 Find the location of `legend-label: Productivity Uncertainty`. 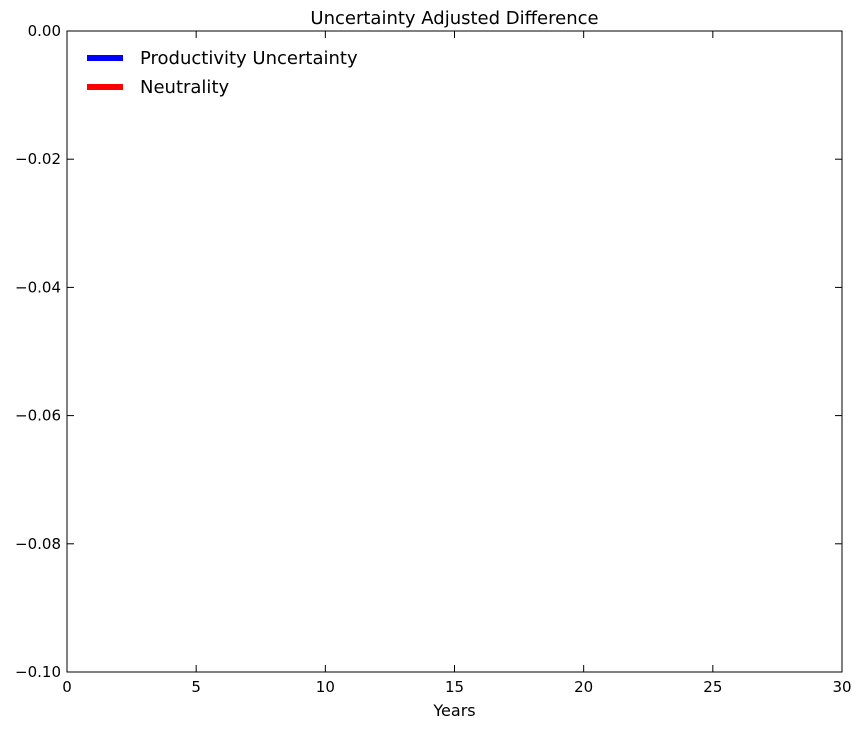

legend-label: Productivity Uncertainty is located at coordinates (249, 58).